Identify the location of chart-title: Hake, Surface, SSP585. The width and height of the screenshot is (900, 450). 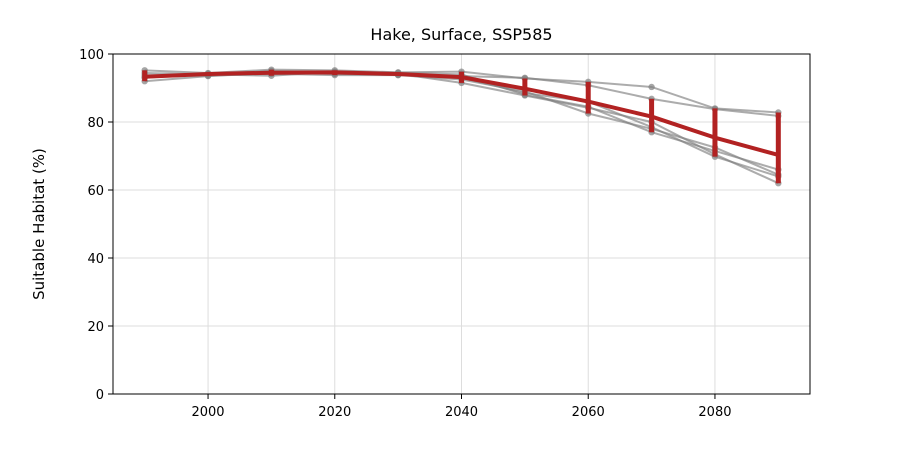
(461, 34).